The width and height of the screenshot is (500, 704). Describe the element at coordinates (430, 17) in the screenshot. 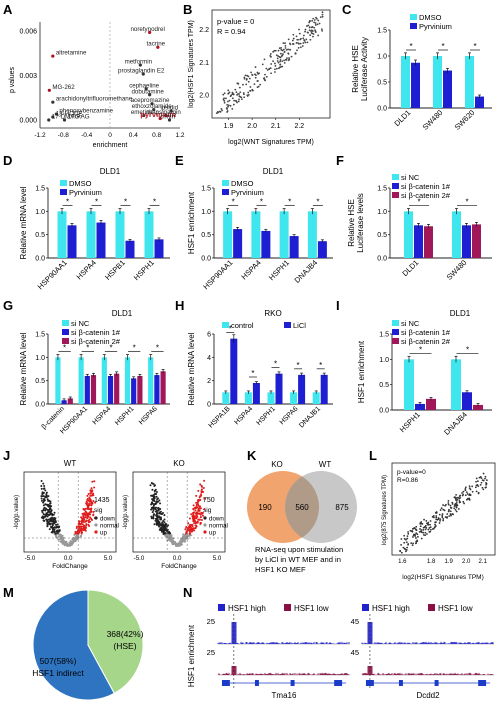

I see `legend-label: DMSO` at that location.